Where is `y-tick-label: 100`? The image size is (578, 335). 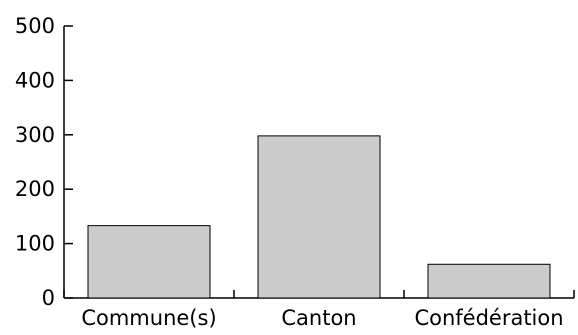 y-tick-label: 100 is located at coordinates (35, 244).